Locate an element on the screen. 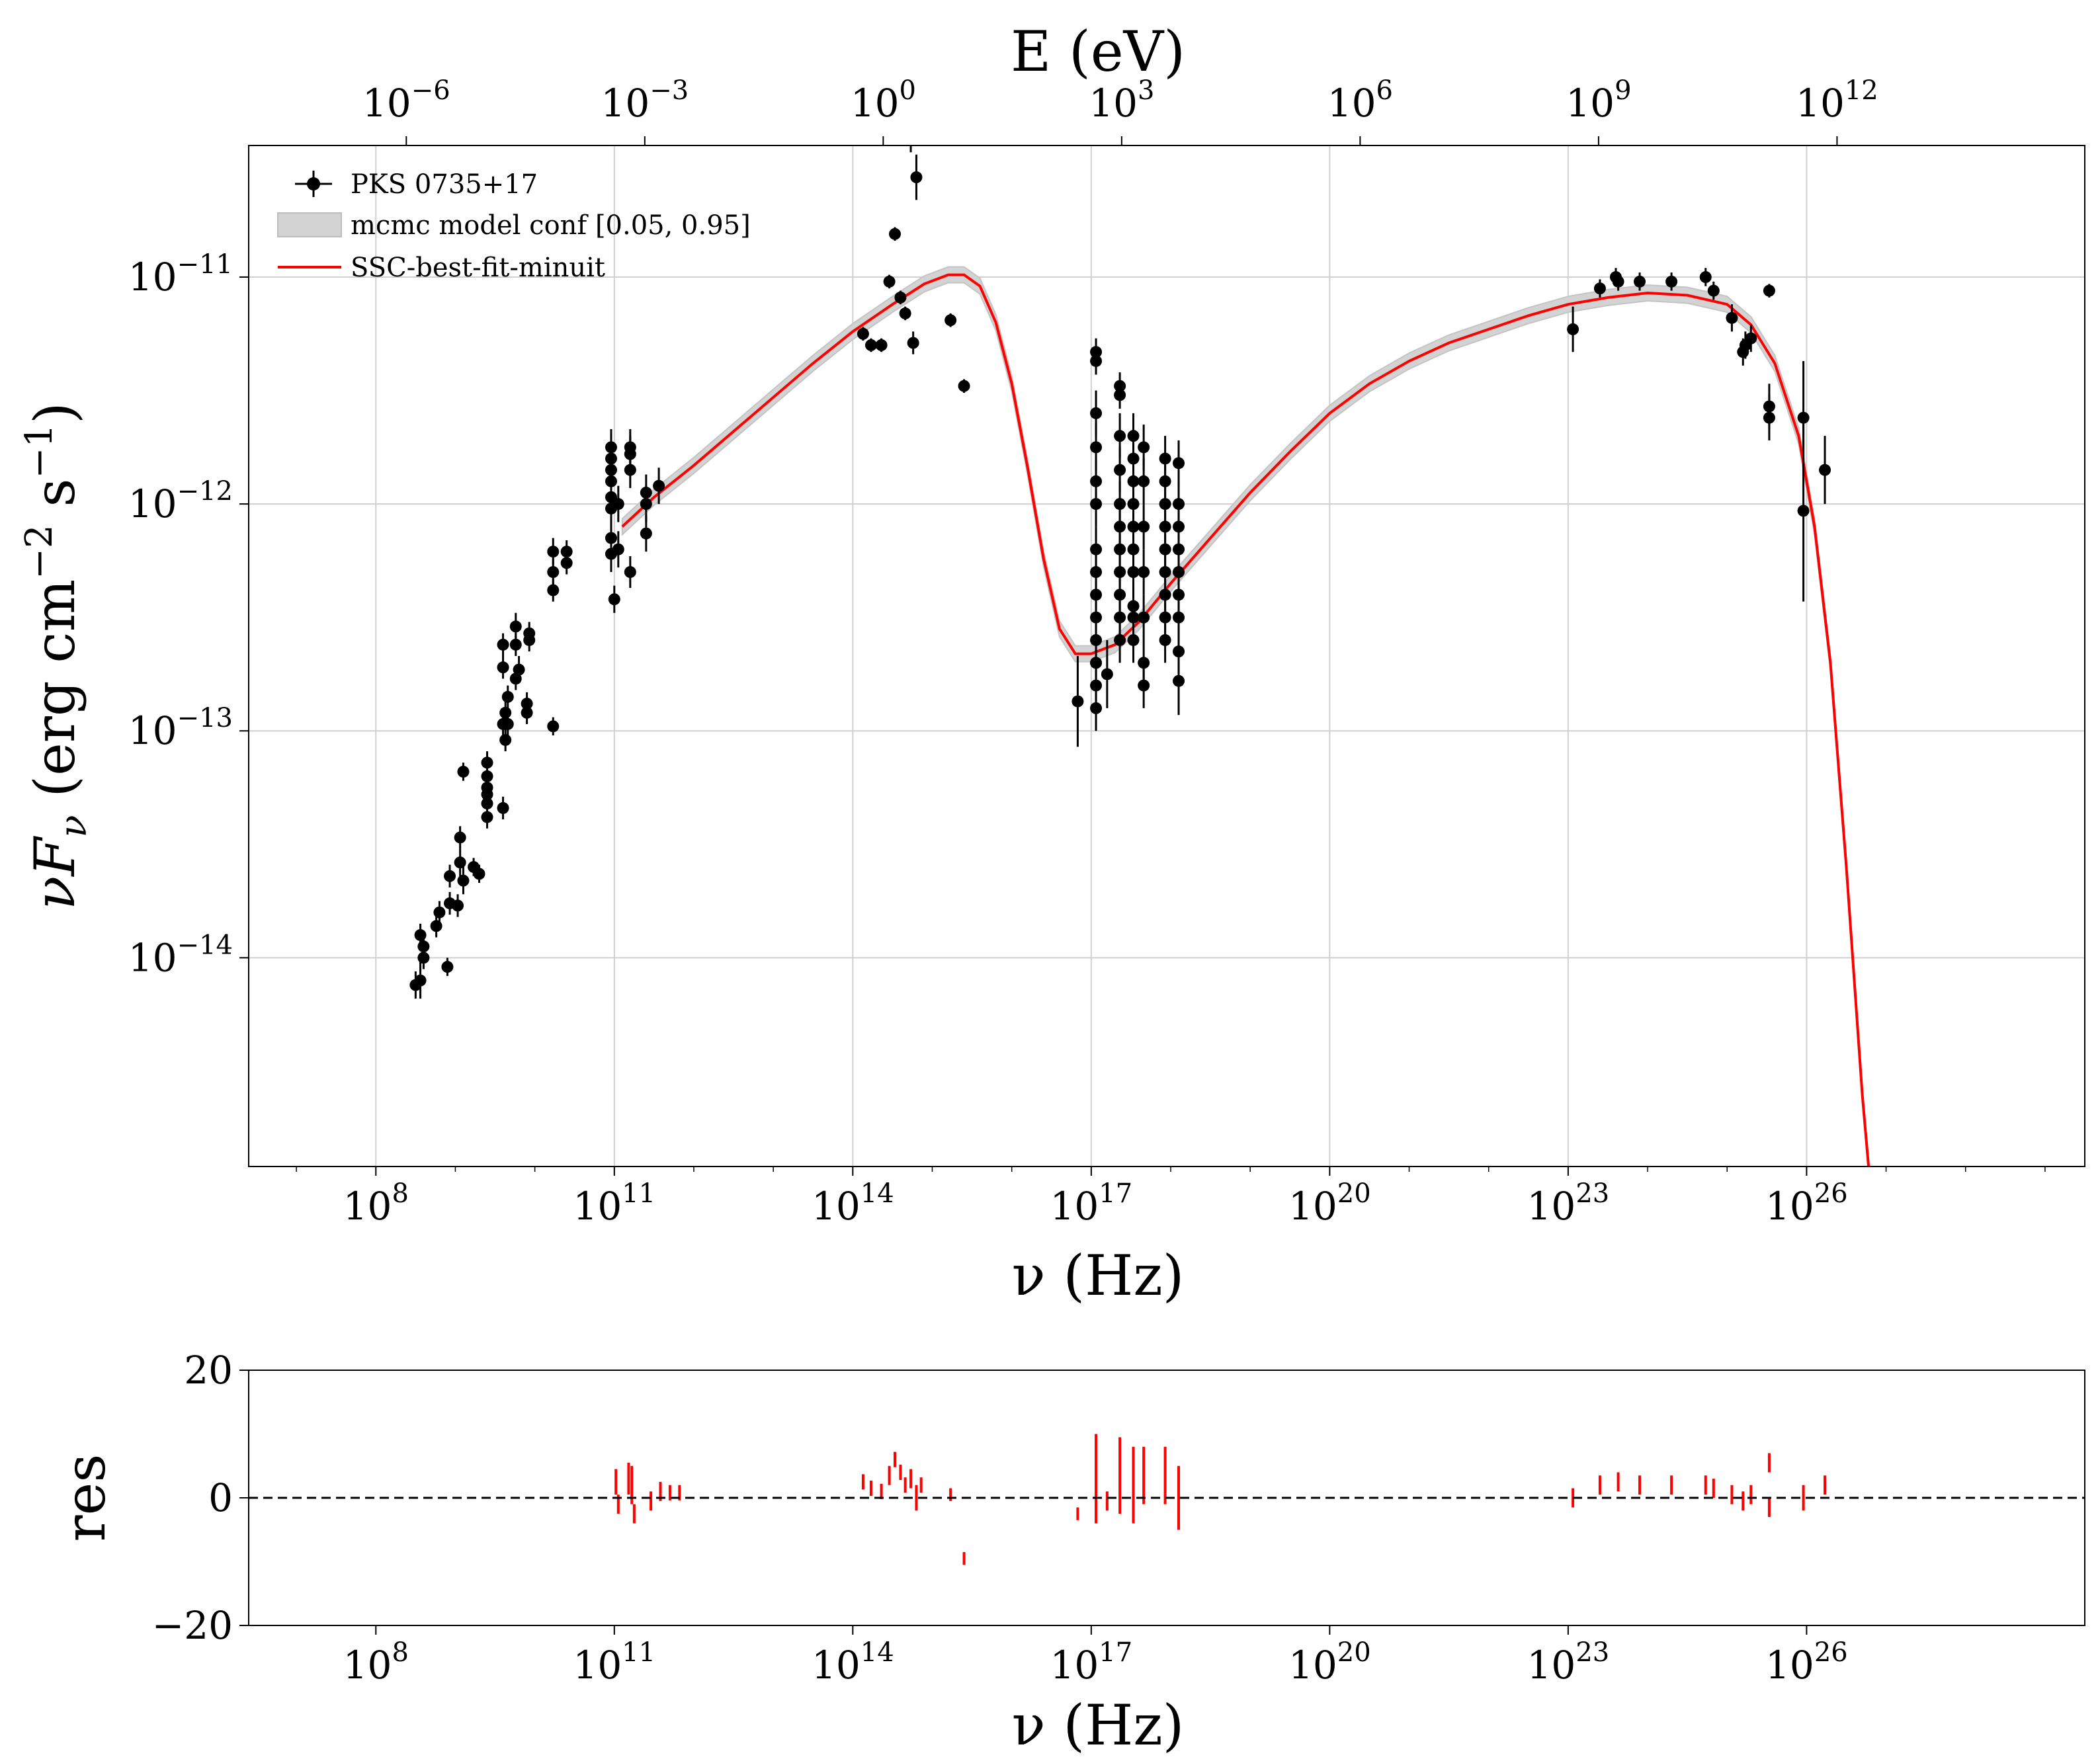  y-label-exp-s: −1 is located at coordinates (39, 451).